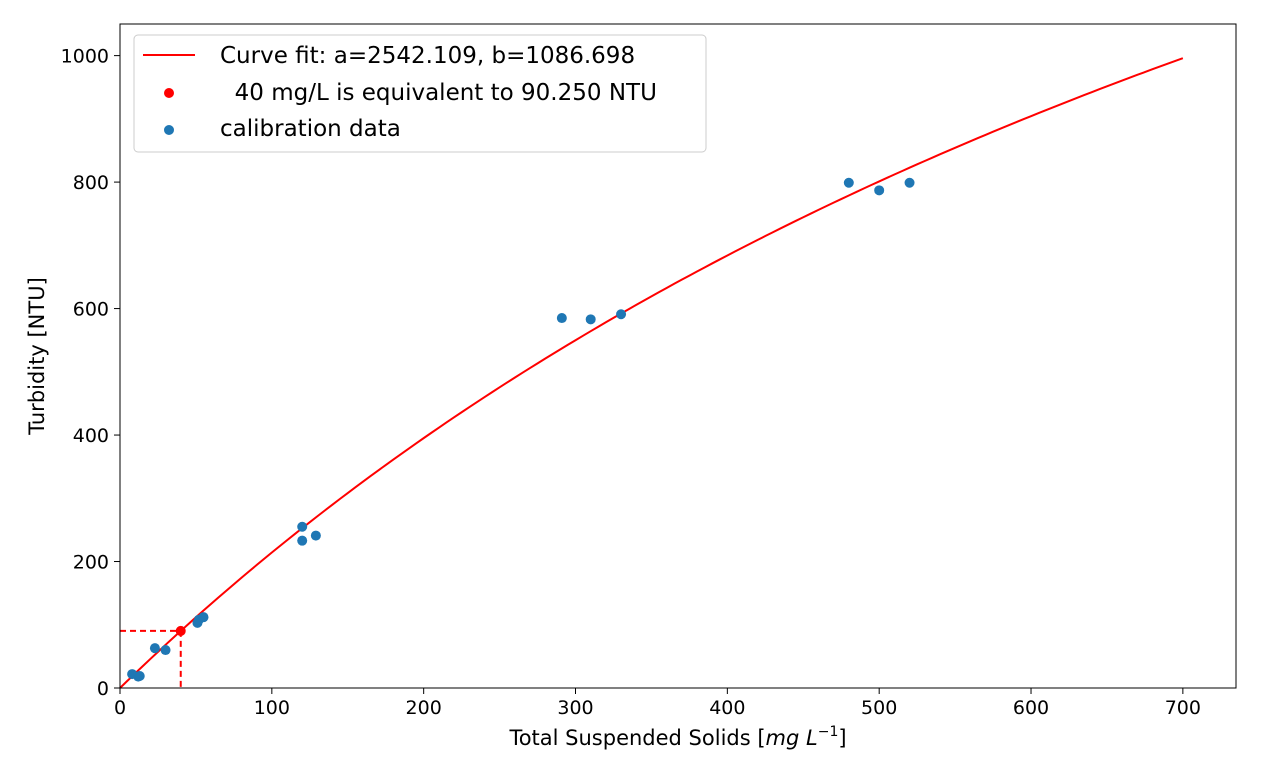  Describe the element at coordinates (169, 130) in the screenshot. I see `legend-data-marker` at that location.